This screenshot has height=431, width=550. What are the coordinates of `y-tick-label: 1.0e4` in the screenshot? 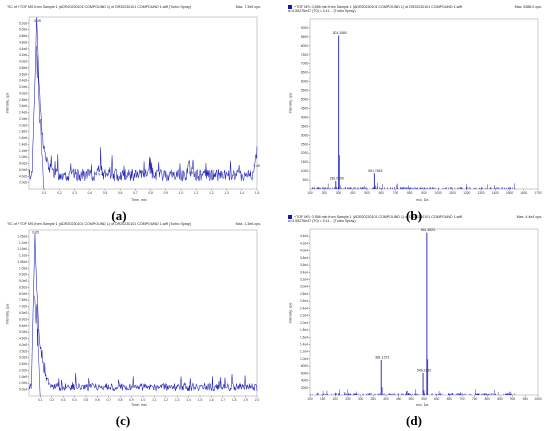 It's located at (304, 359).